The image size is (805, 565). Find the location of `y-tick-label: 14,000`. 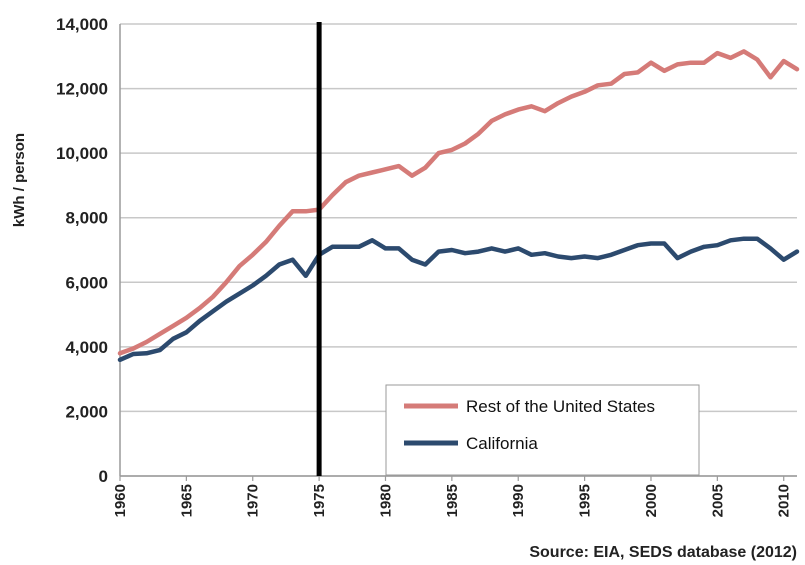

y-tick-label: 14,000 is located at coordinates (82, 24).